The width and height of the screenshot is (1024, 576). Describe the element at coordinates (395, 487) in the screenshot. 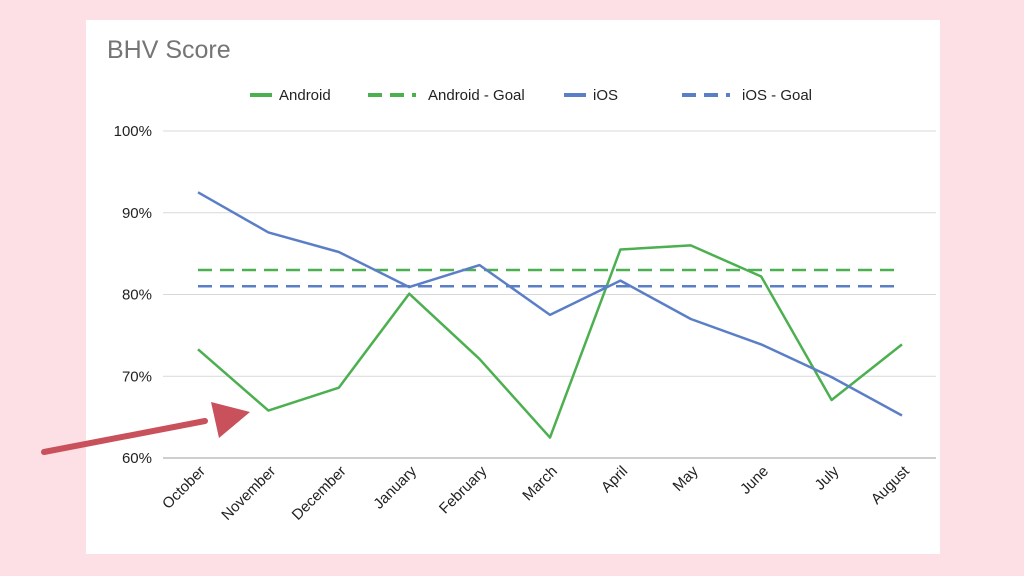

I see `x-tick-label: January` at that location.